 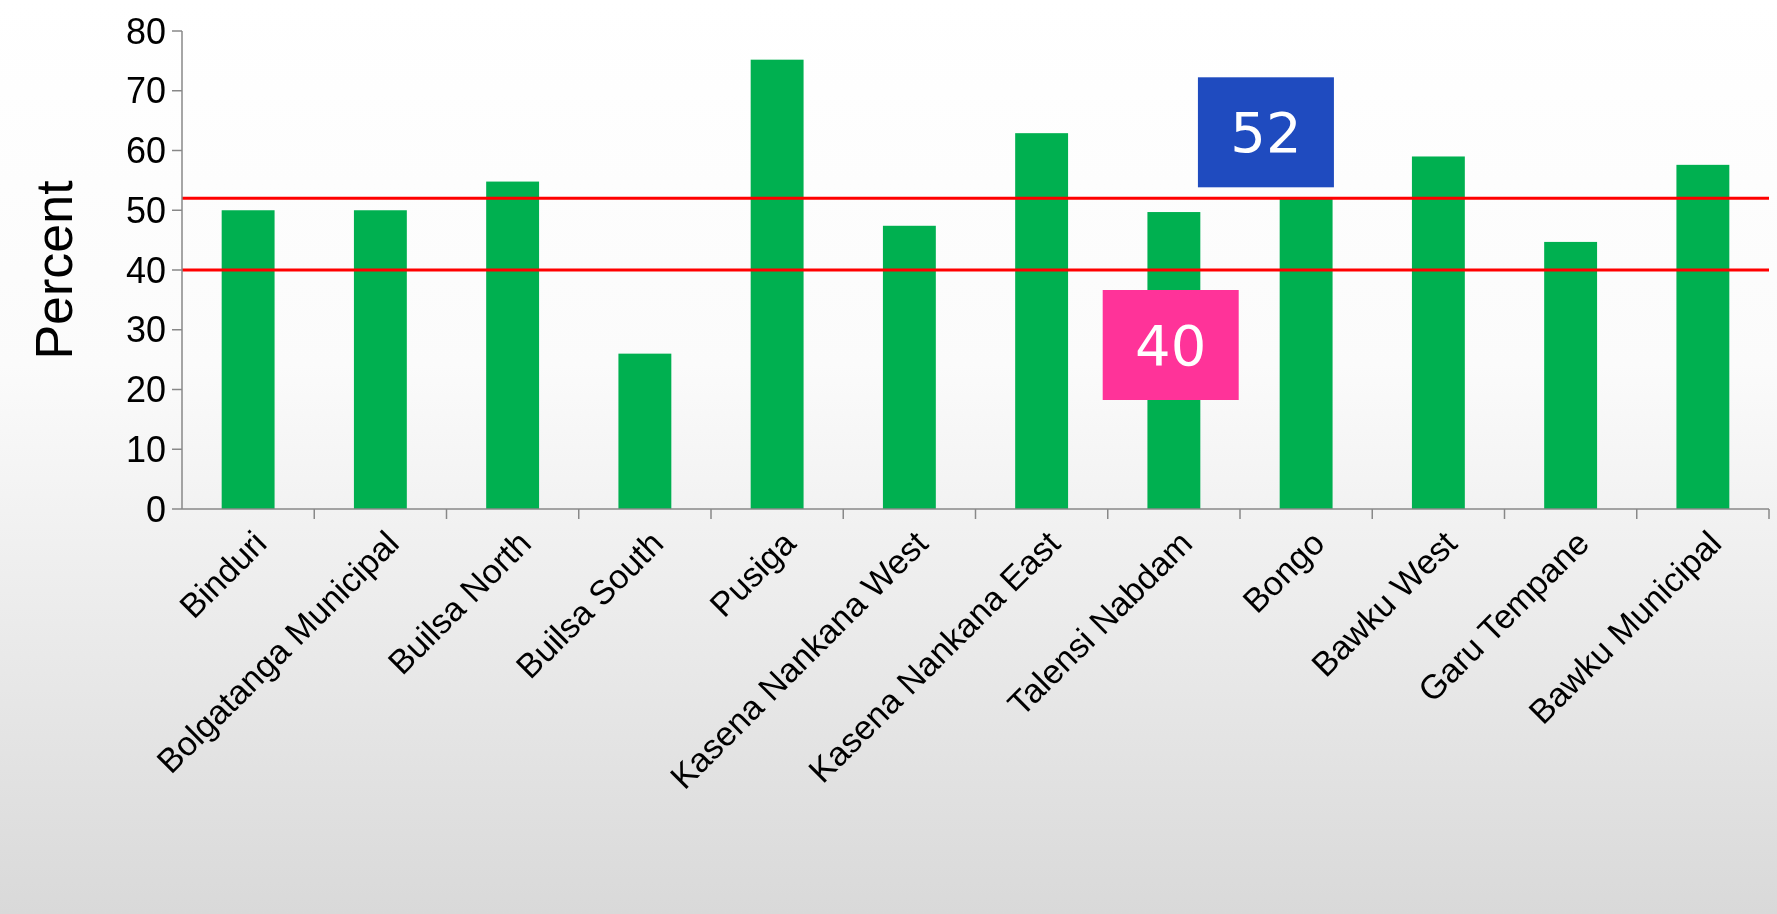 I want to click on y-tick-label: 60, so click(x=145, y=150).